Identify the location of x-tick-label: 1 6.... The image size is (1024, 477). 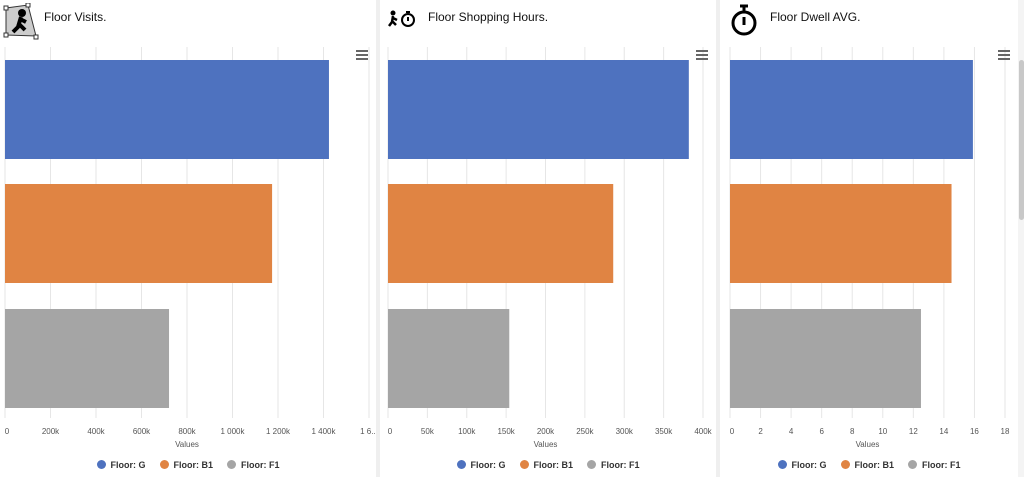
(368, 431).